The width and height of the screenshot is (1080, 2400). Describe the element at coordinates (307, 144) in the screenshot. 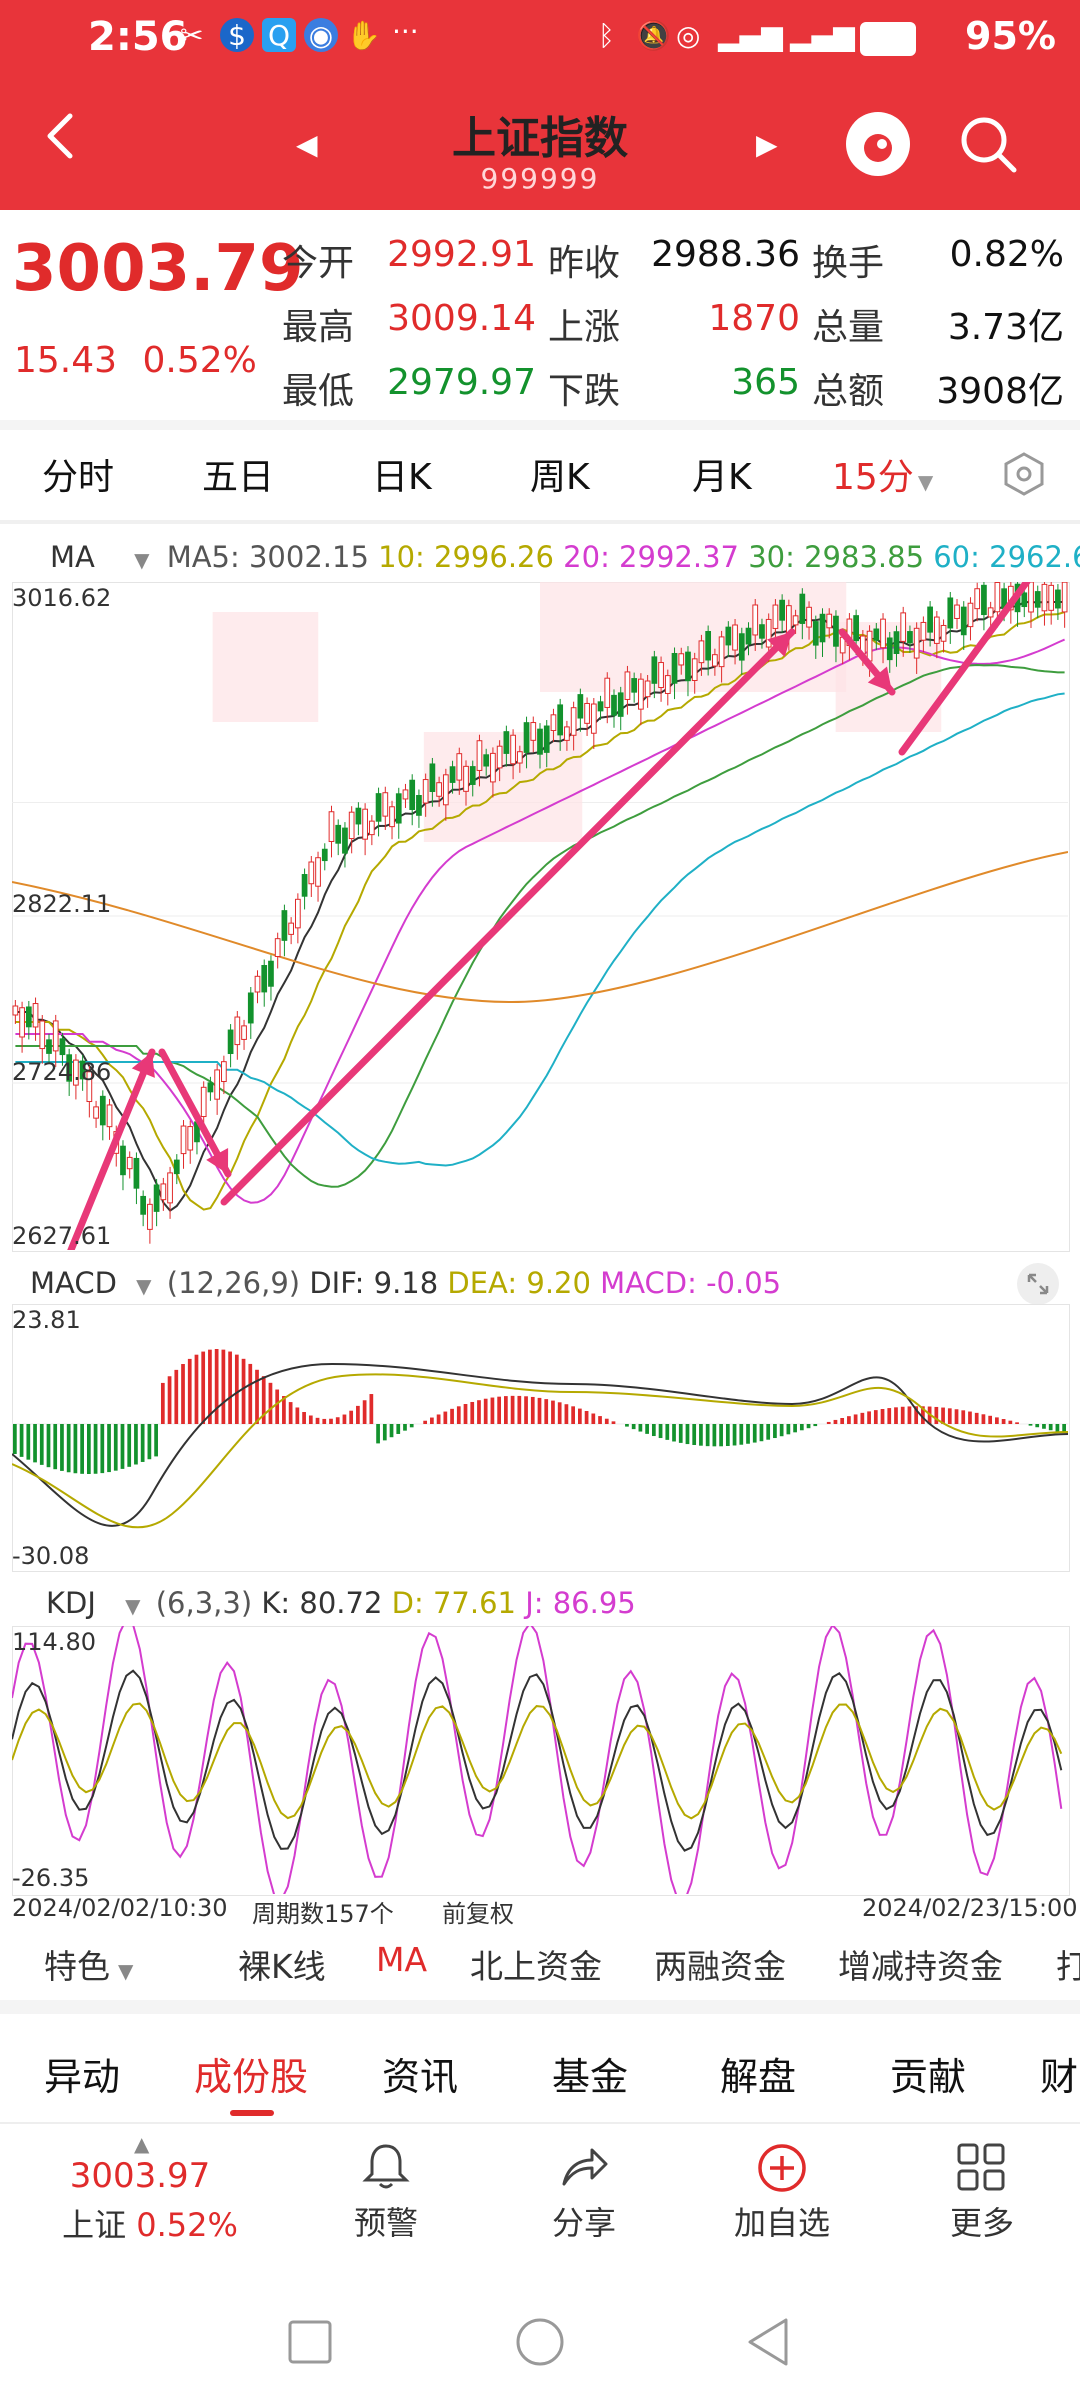

I see `prev-stock-arrow-icon: ◀` at that location.